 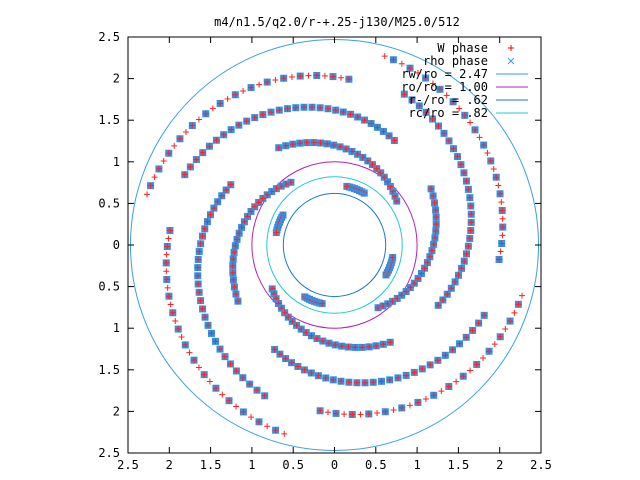 What do you see at coordinates (499, 465) in the screenshot?
I see `x-tick-label: 2` at bounding box center [499, 465].